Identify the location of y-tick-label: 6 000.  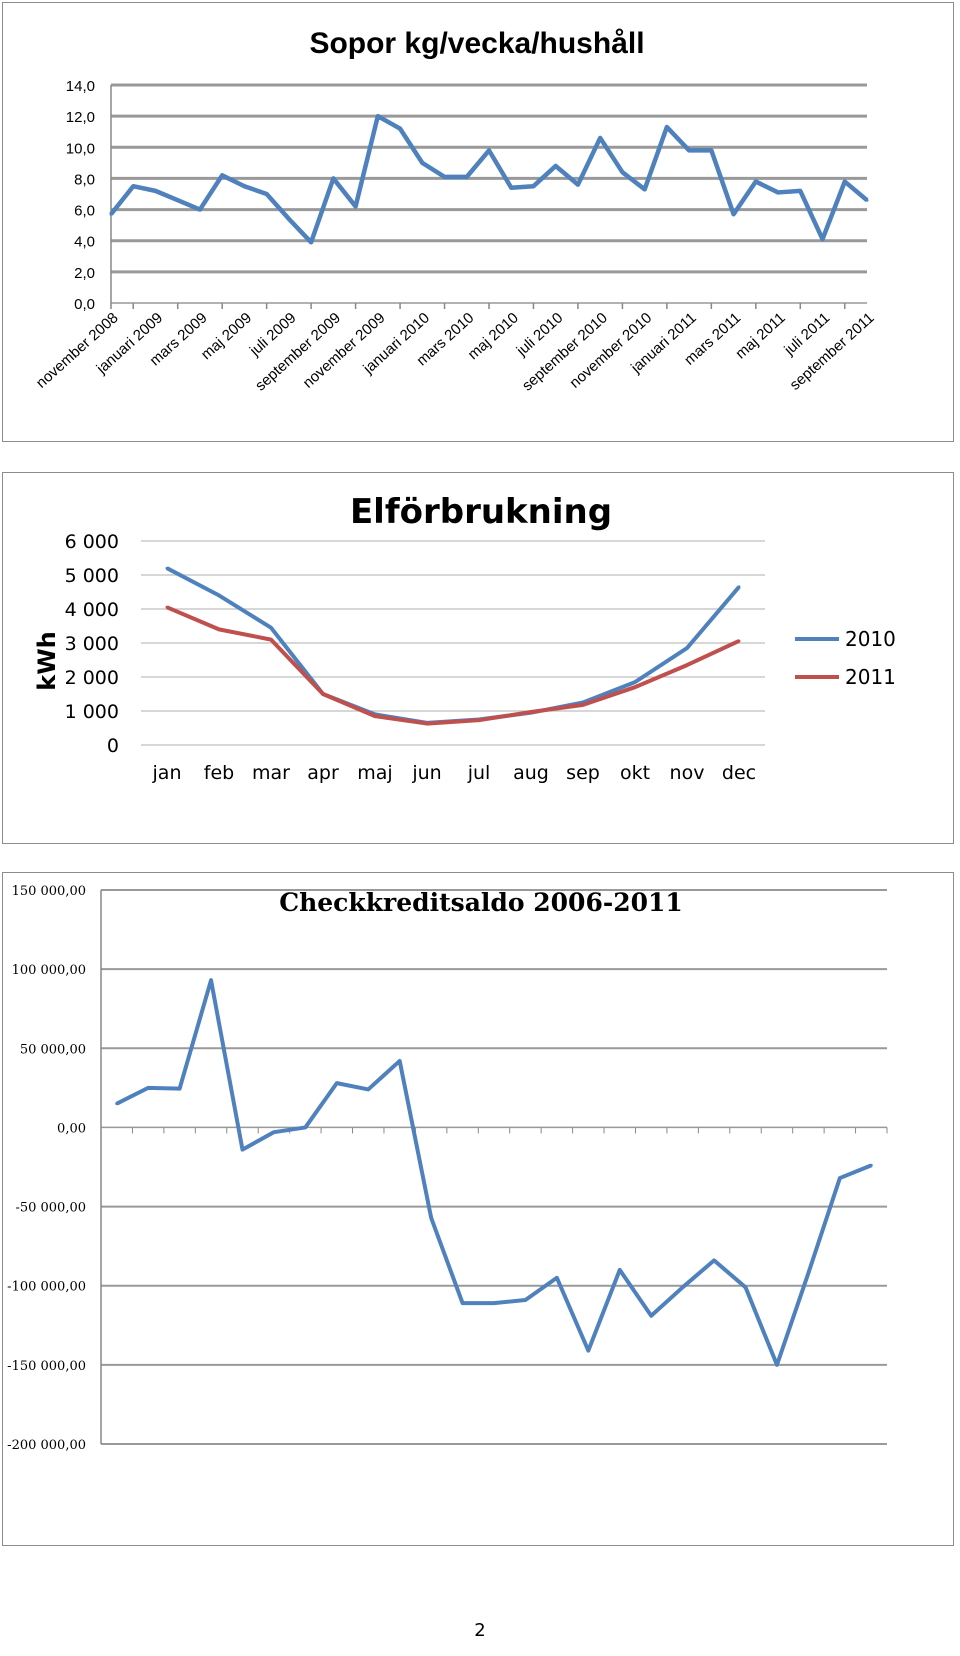
(92, 542).